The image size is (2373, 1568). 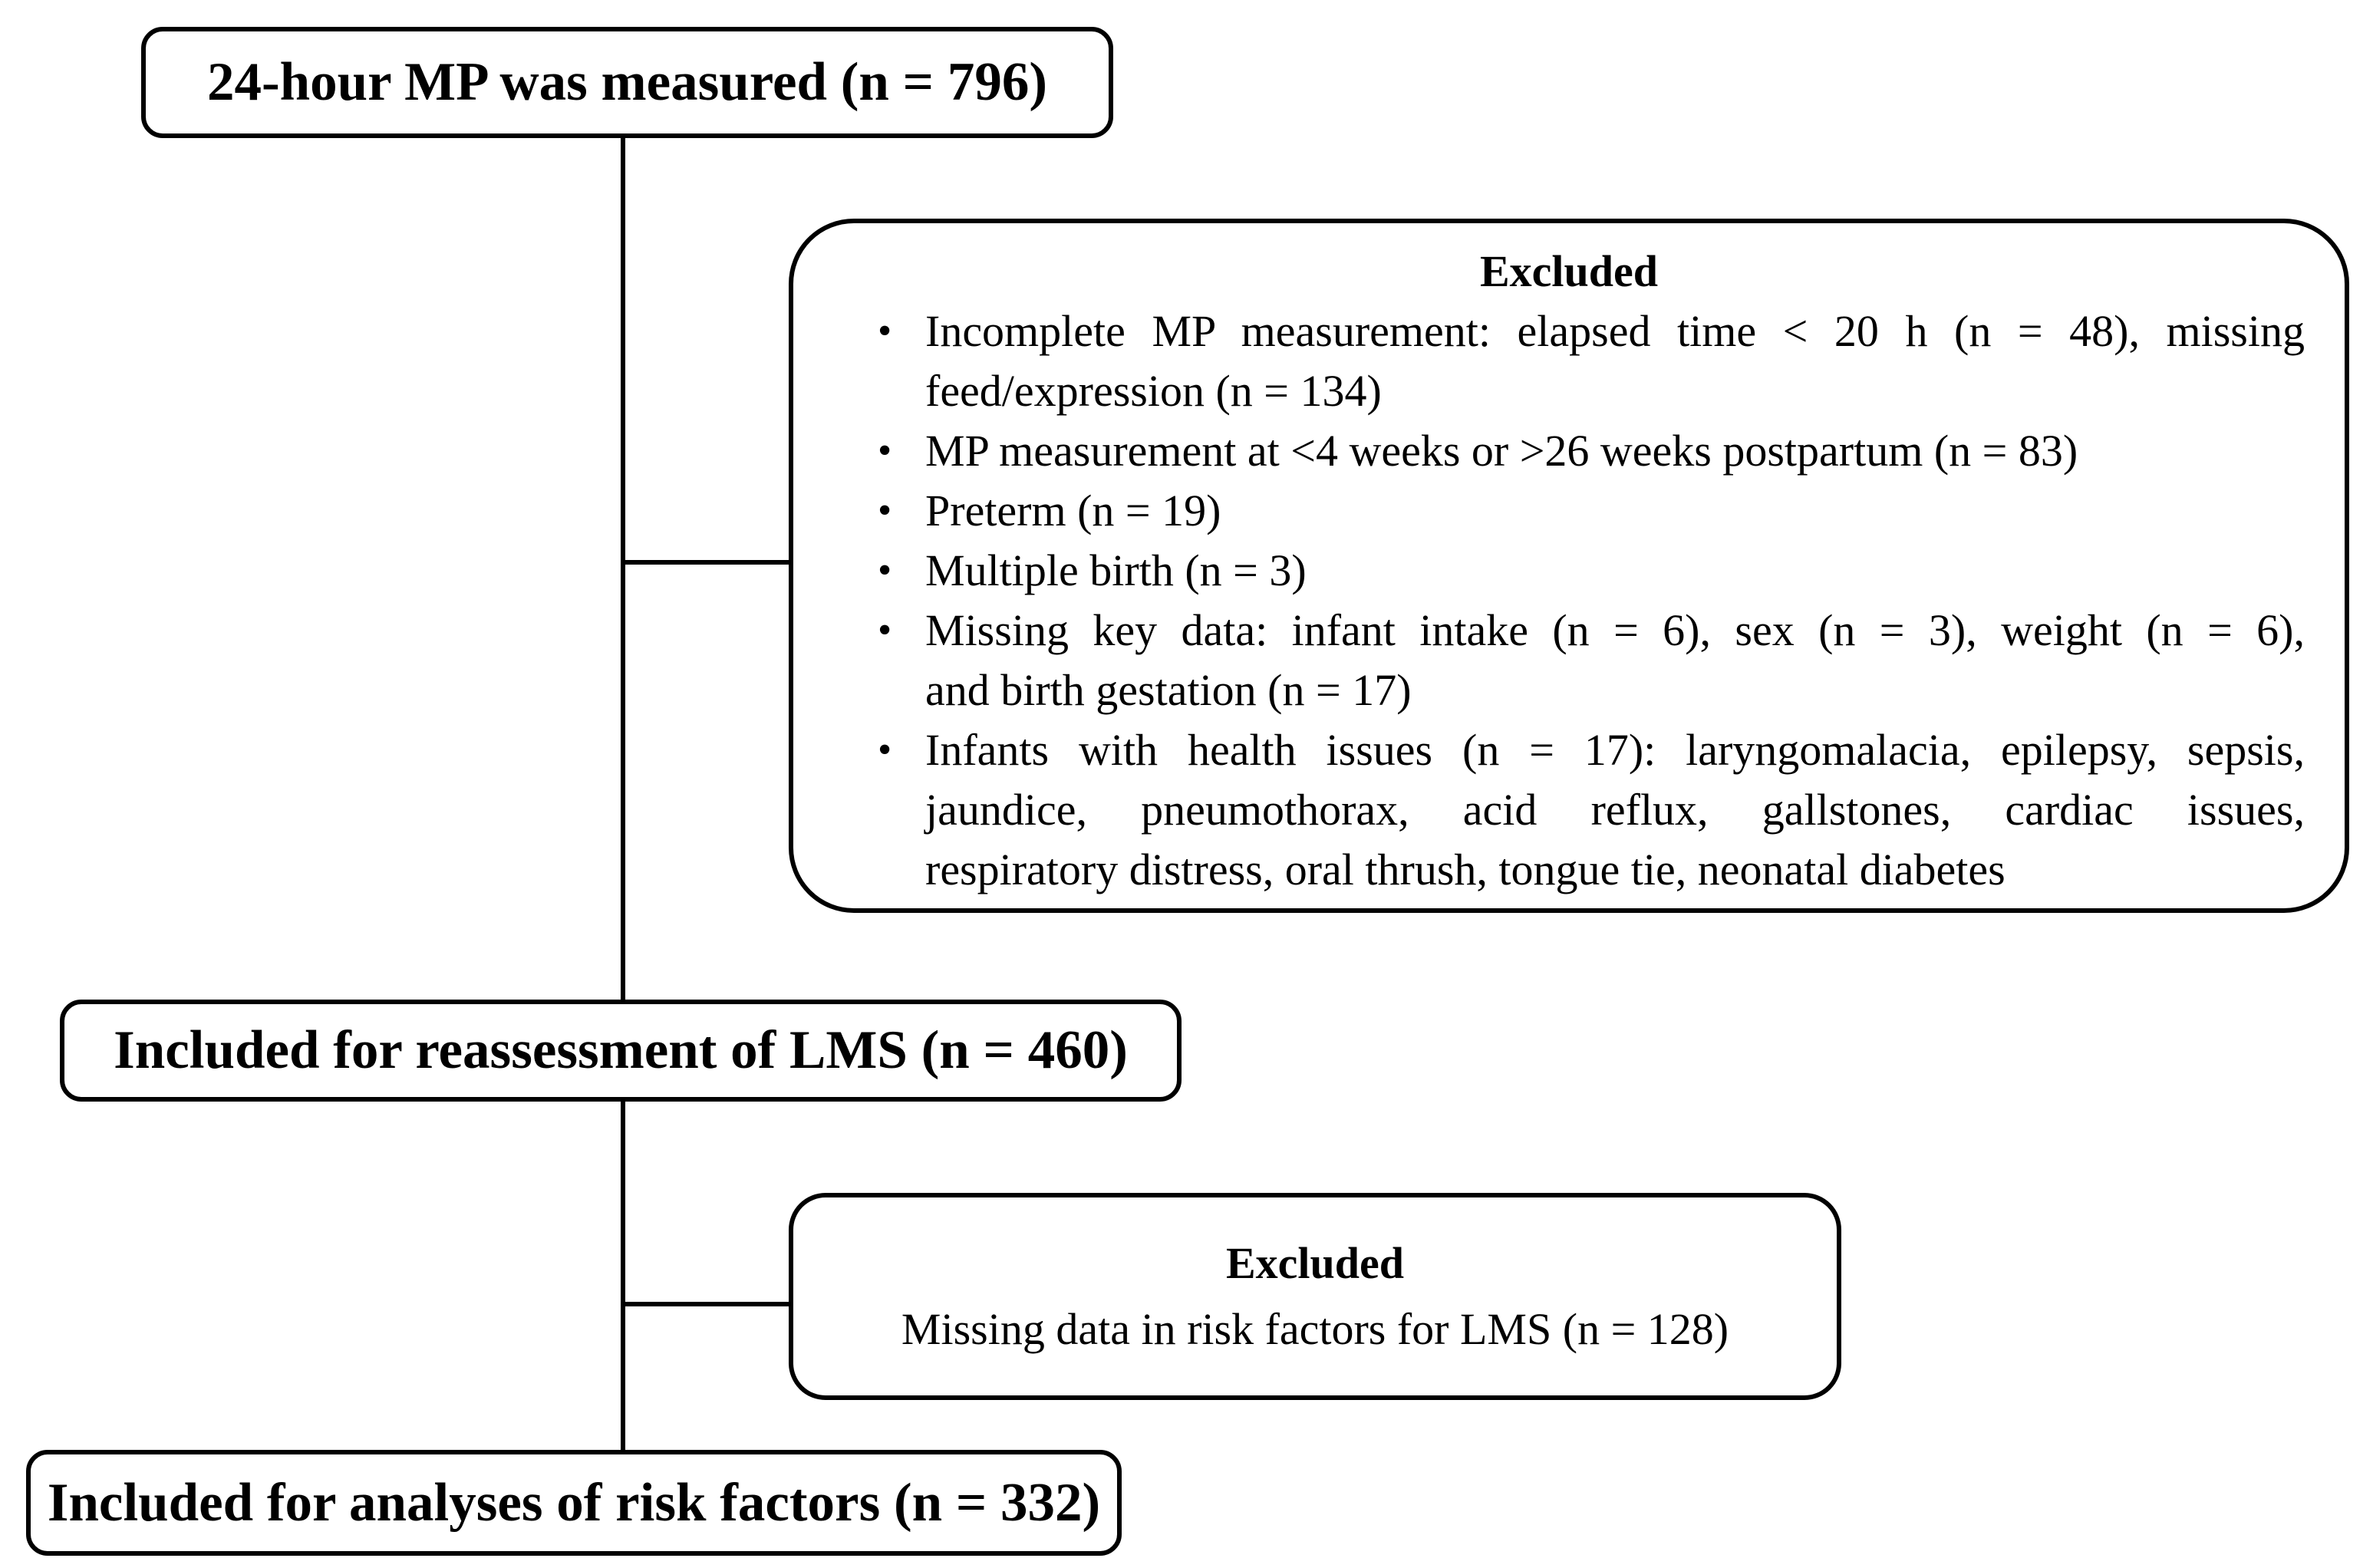 What do you see at coordinates (1168, 690) in the screenshot?
I see `exclusion-item-line: and birth gestation (n = 17)` at bounding box center [1168, 690].